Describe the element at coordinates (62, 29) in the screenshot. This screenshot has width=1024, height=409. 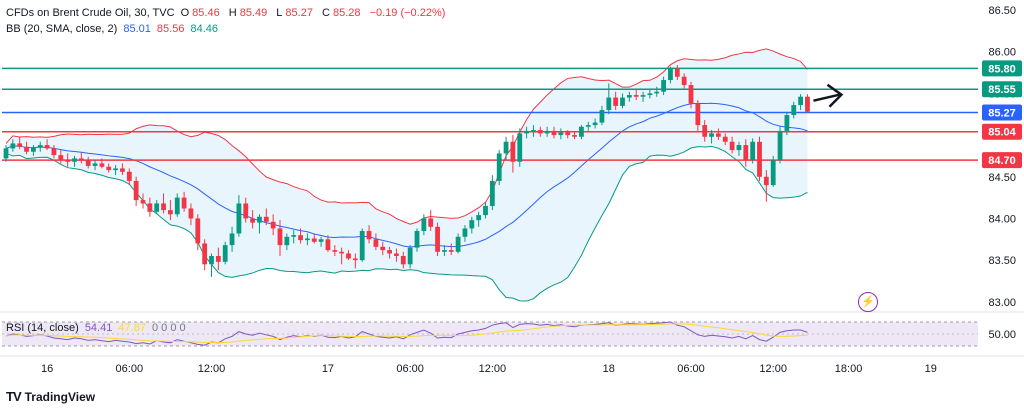
I see `bb-label: BB (20, SMA, close, 2)` at that location.